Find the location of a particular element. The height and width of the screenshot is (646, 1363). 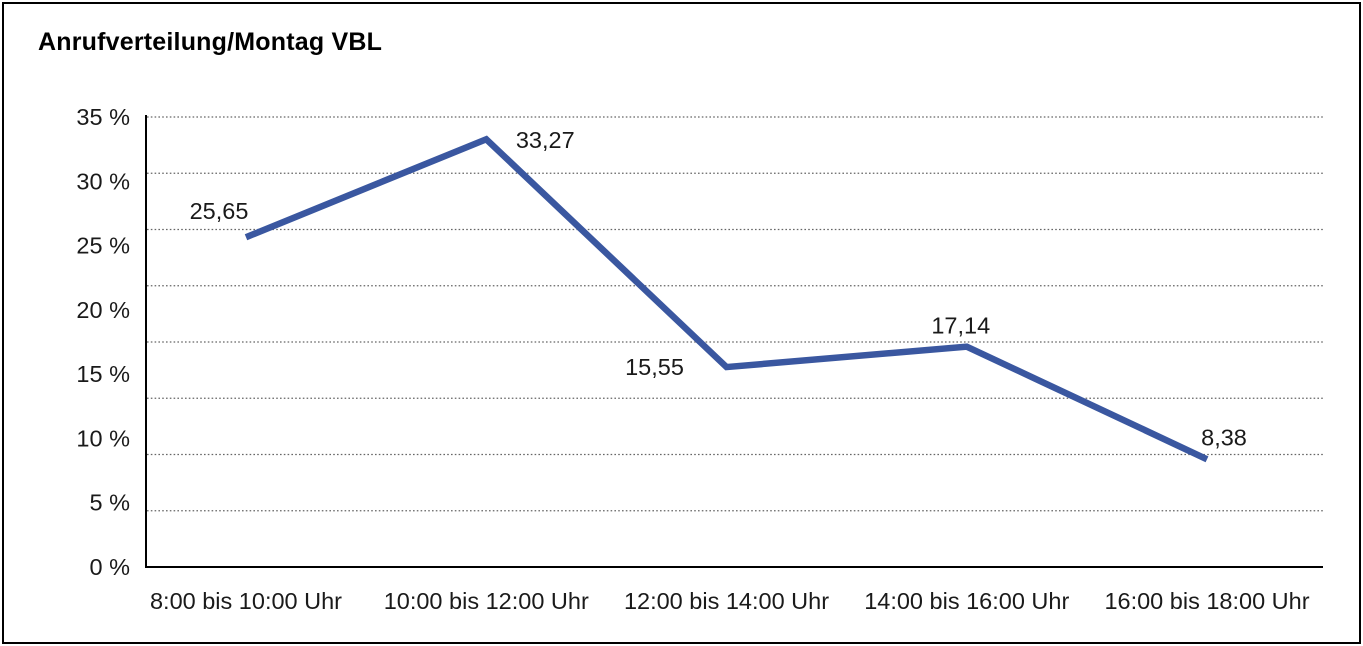

data-point-label: 15,55 is located at coordinates (654, 367).